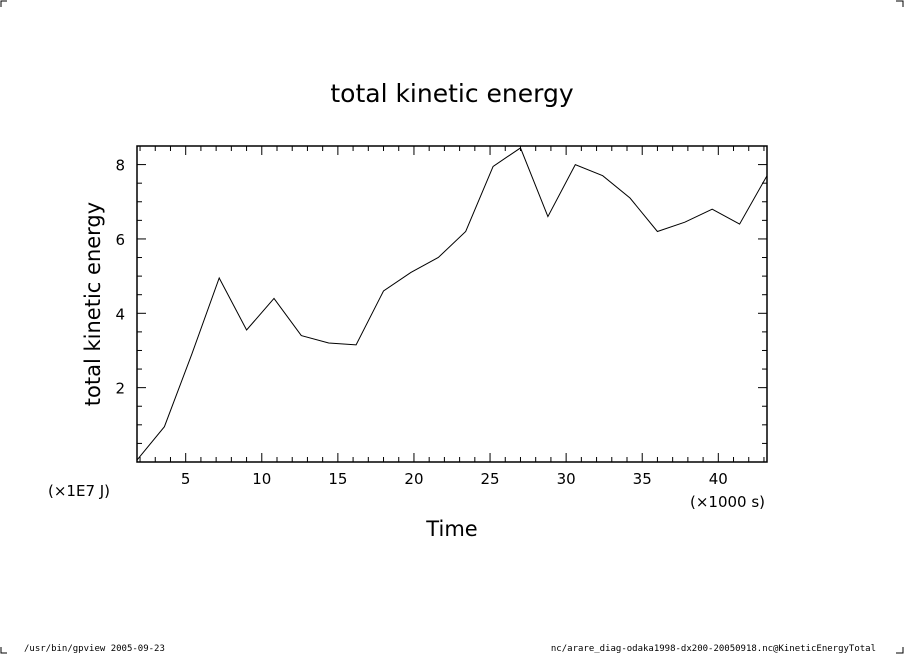 Image resolution: width=904 pixels, height=654 pixels. Describe the element at coordinates (337, 479) in the screenshot. I see `x-tick-label: 15` at that location.